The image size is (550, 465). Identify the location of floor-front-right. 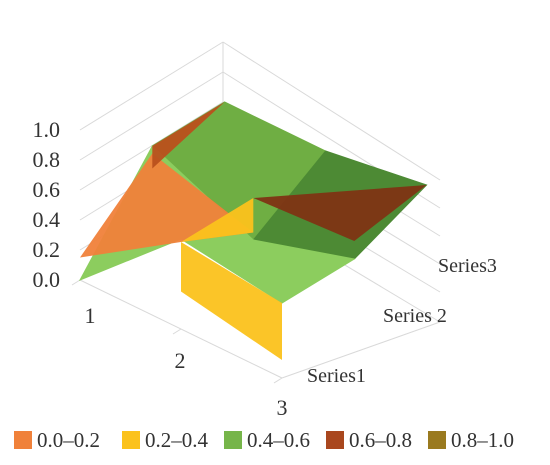
(361, 350).